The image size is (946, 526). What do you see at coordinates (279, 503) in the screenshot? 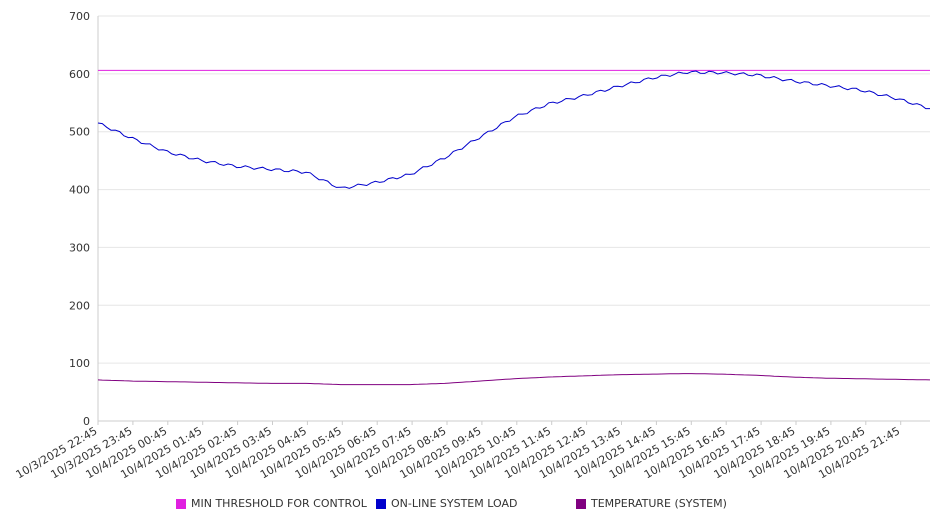
I see `legend-label-min-threshold: MIN THRESHOLD FOR CONTROL` at bounding box center [279, 503].